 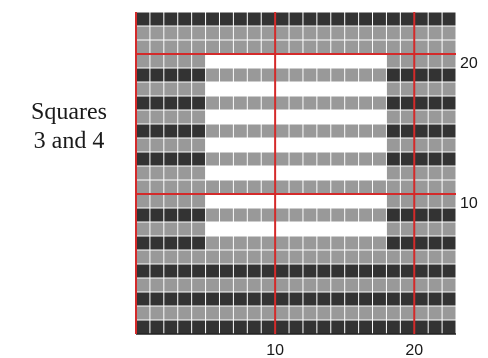 What do you see at coordinates (275, 350) in the screenshot?
I see `x-axis-label: 10` at bounding box center [275, 350].